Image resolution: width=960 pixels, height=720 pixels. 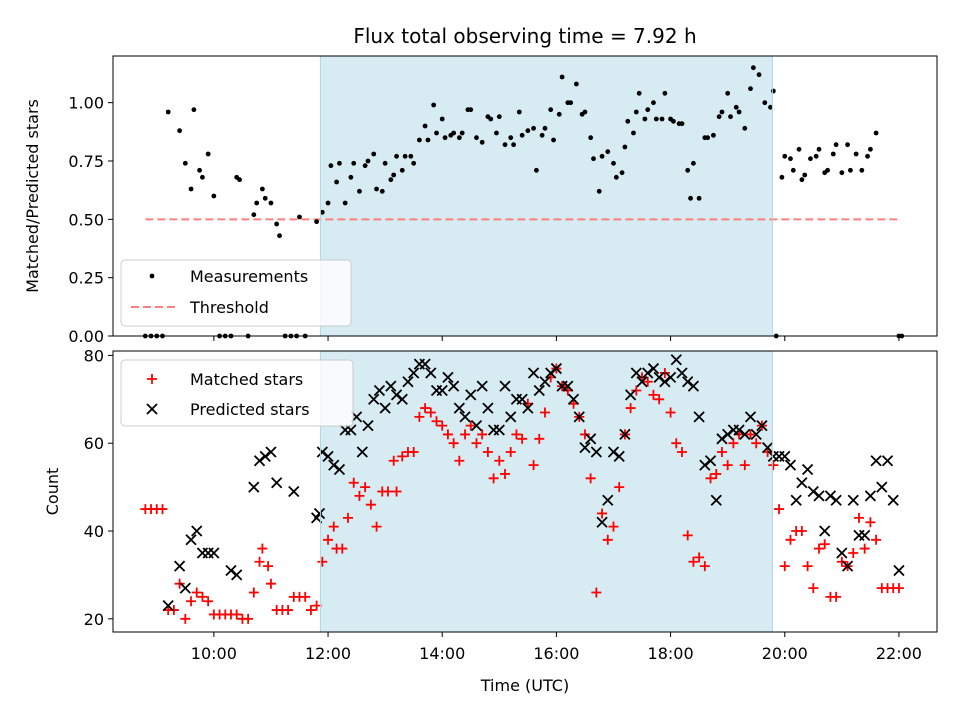 I want to click on x-tick-label: 10:00, so click(x=214, y=653).